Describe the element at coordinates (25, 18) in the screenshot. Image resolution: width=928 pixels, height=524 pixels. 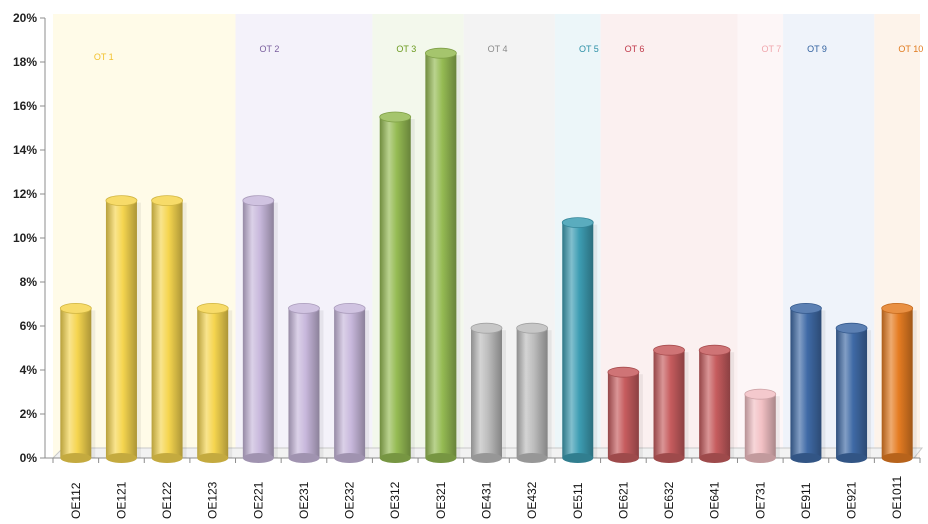
I see `y-tick-label: 20%` at that location.